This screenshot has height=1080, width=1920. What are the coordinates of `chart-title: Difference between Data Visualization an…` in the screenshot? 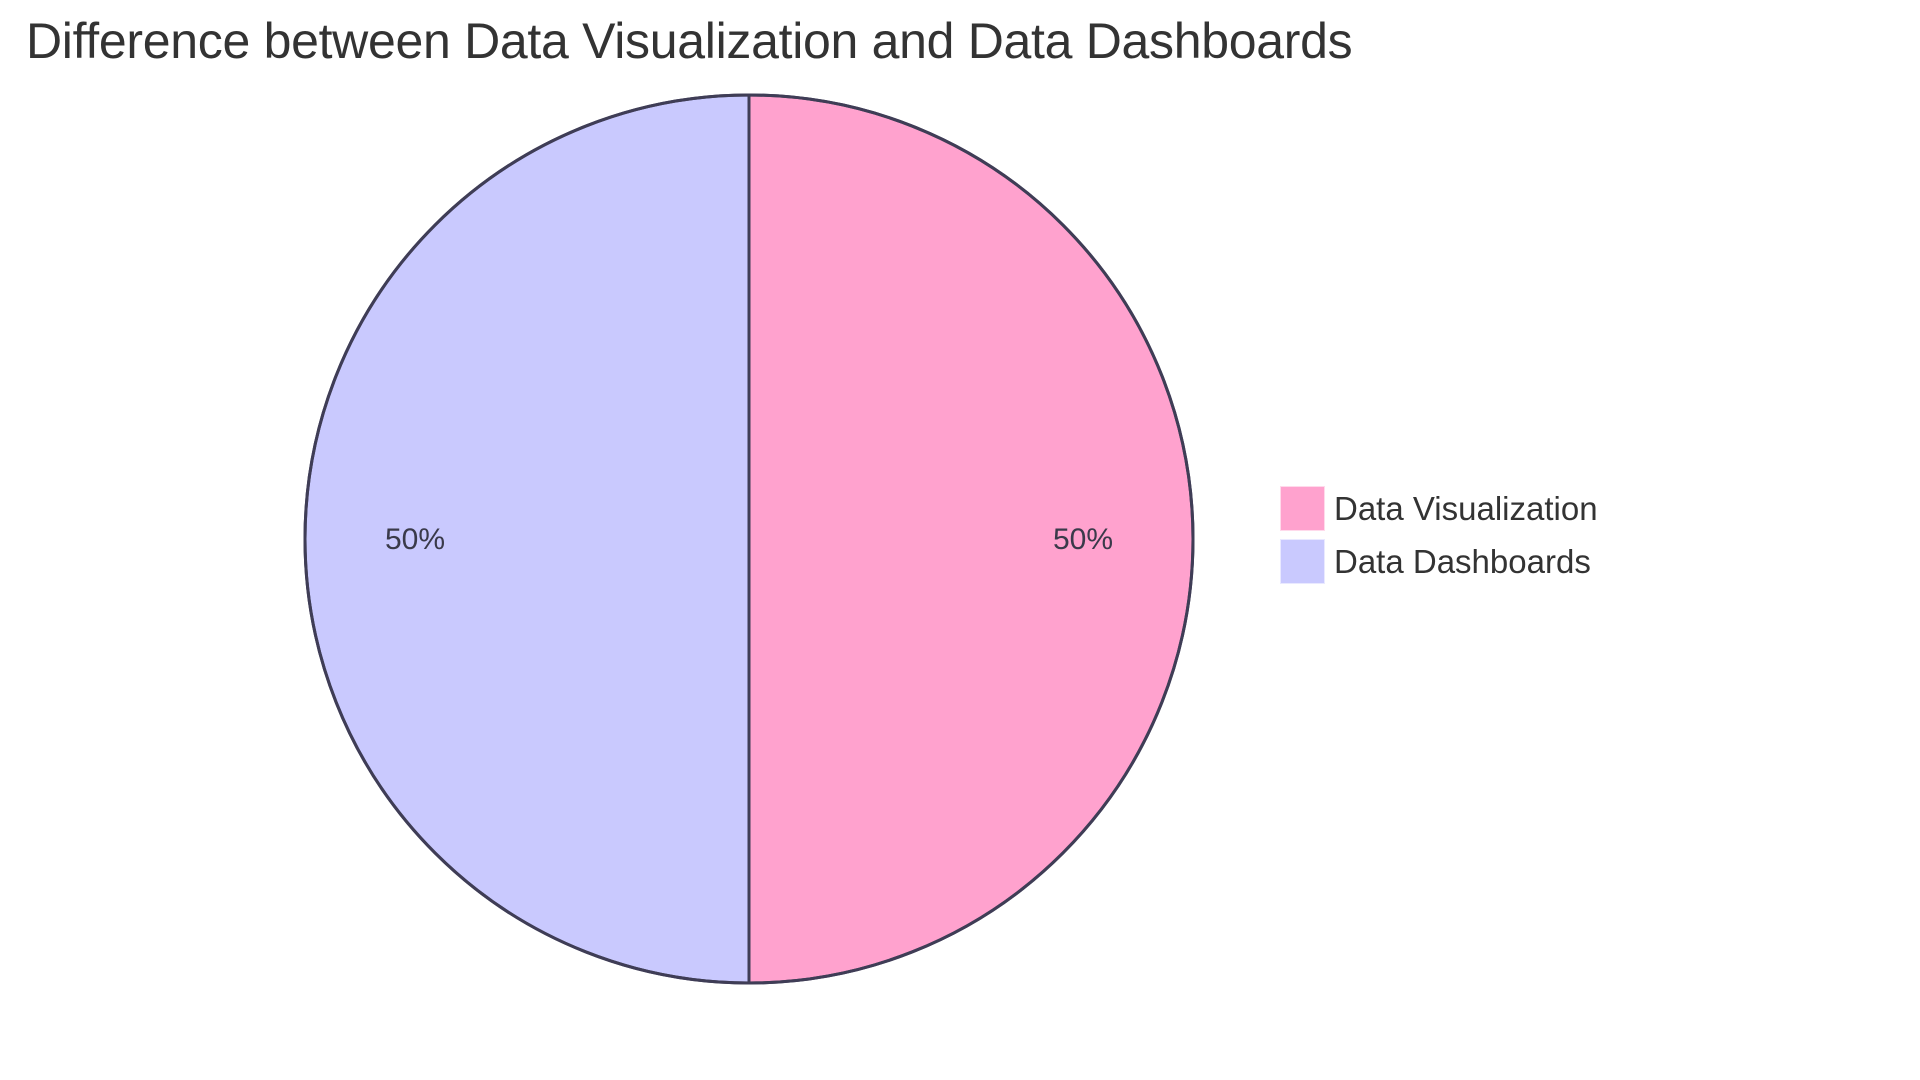 It's located at (689, 41).